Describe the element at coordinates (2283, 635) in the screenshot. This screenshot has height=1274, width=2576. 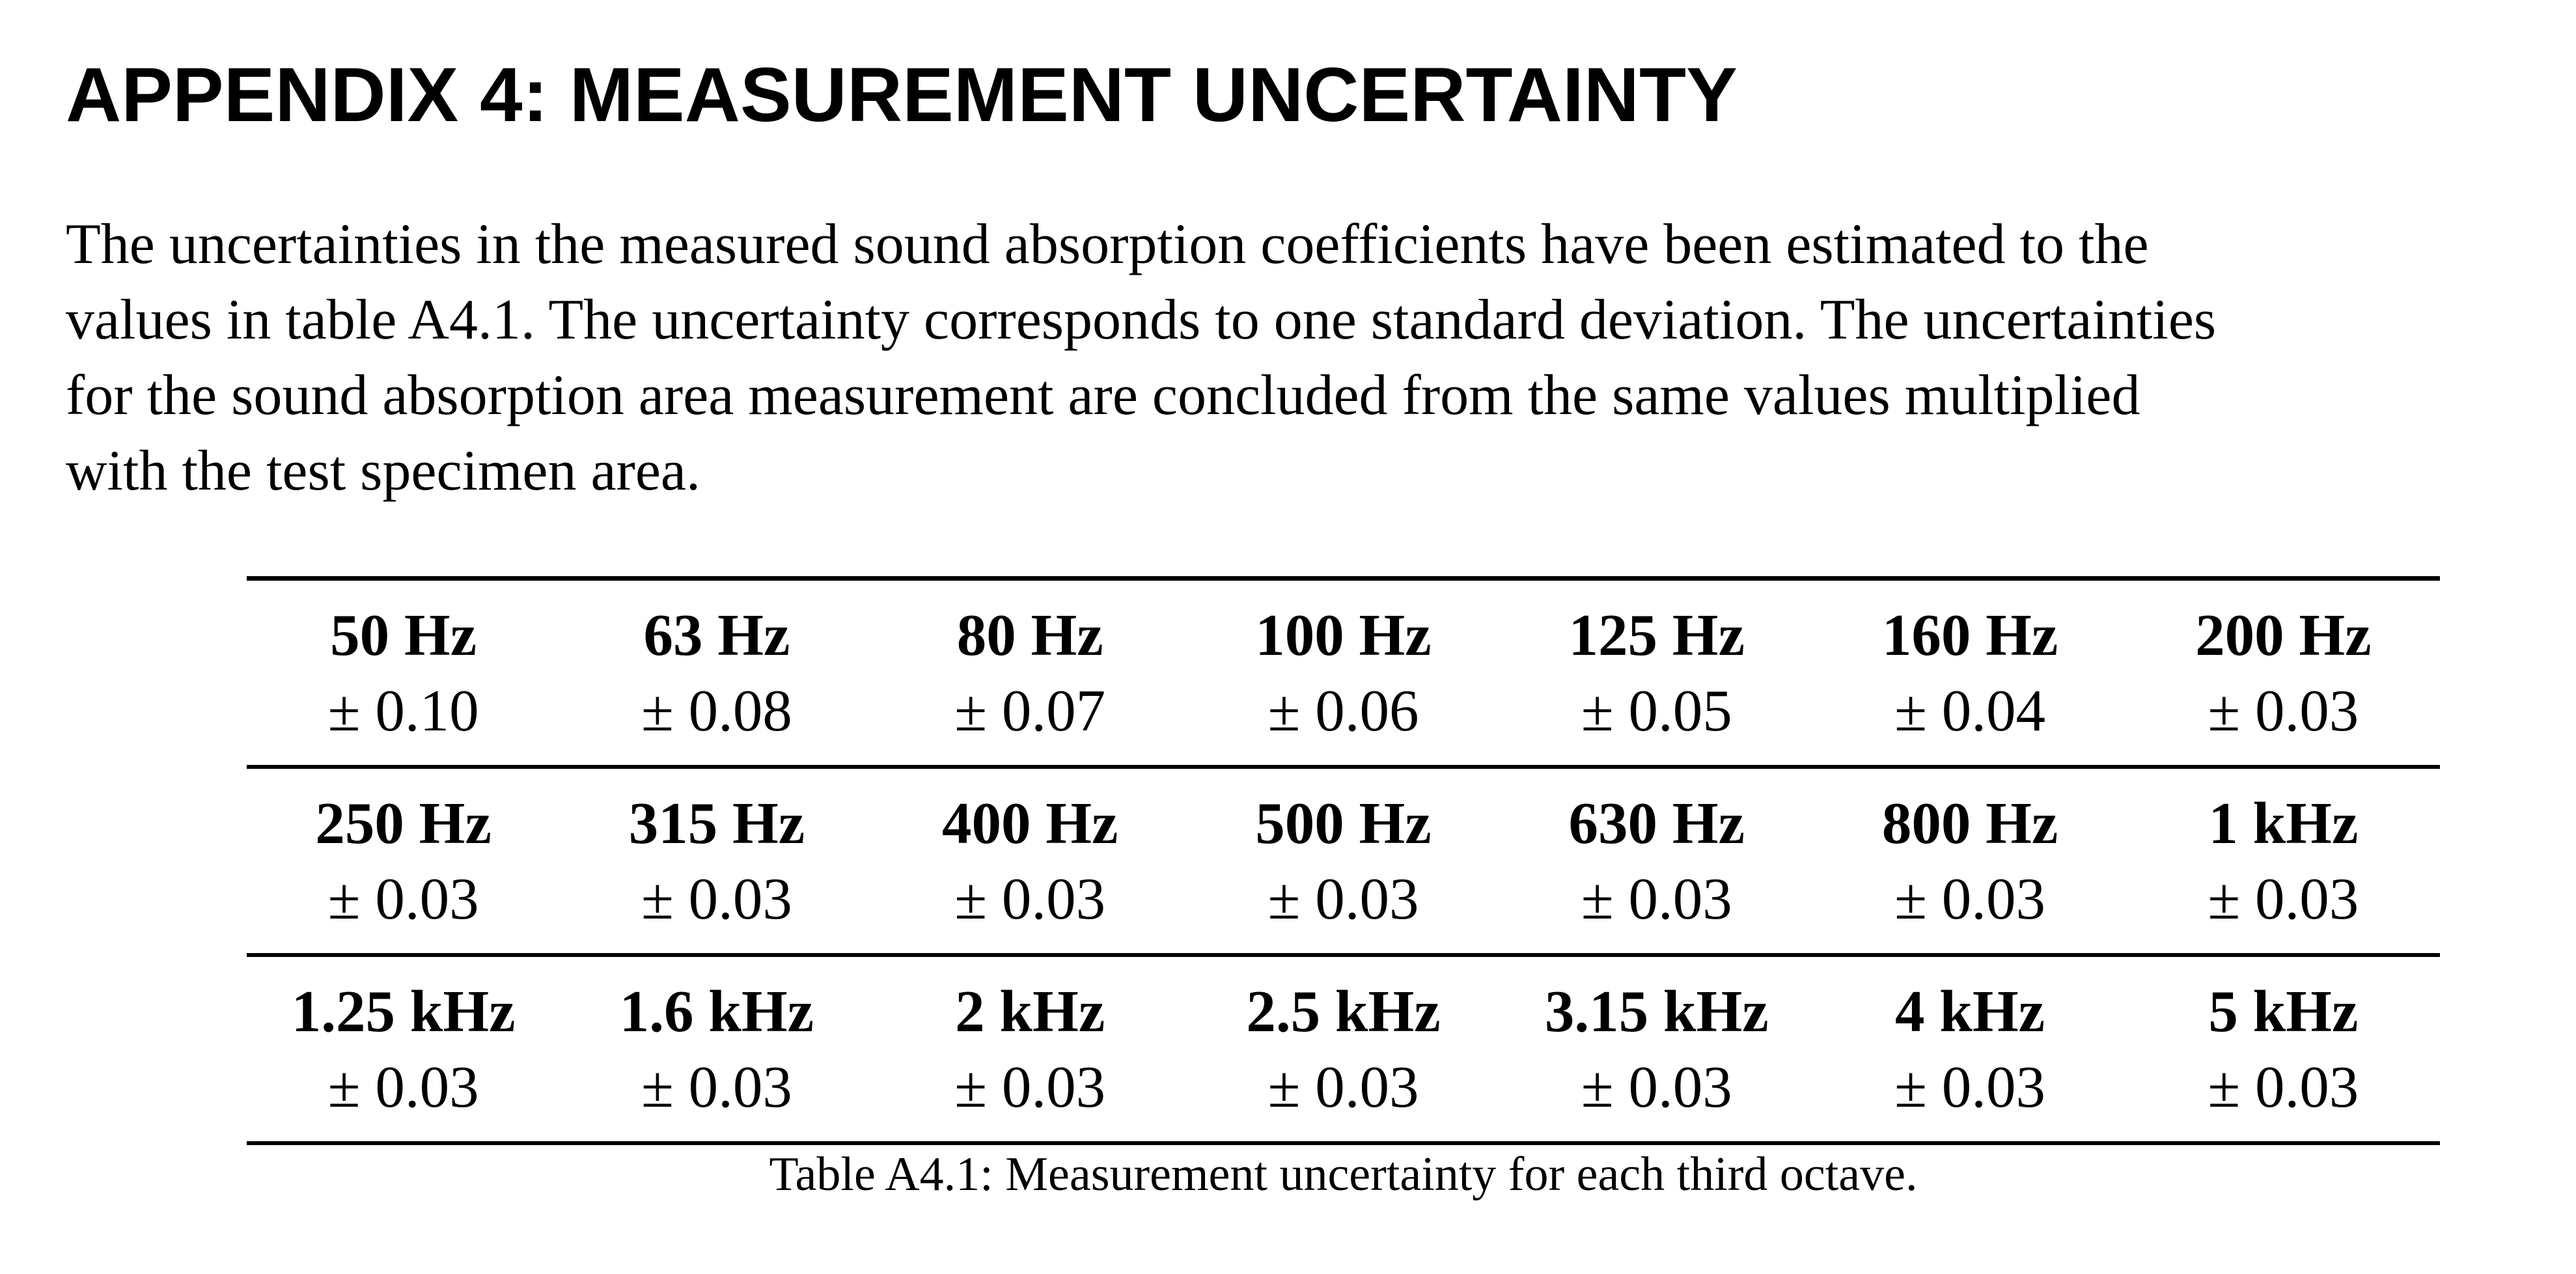
I see `frequency-label: 200 Hz` at that location.